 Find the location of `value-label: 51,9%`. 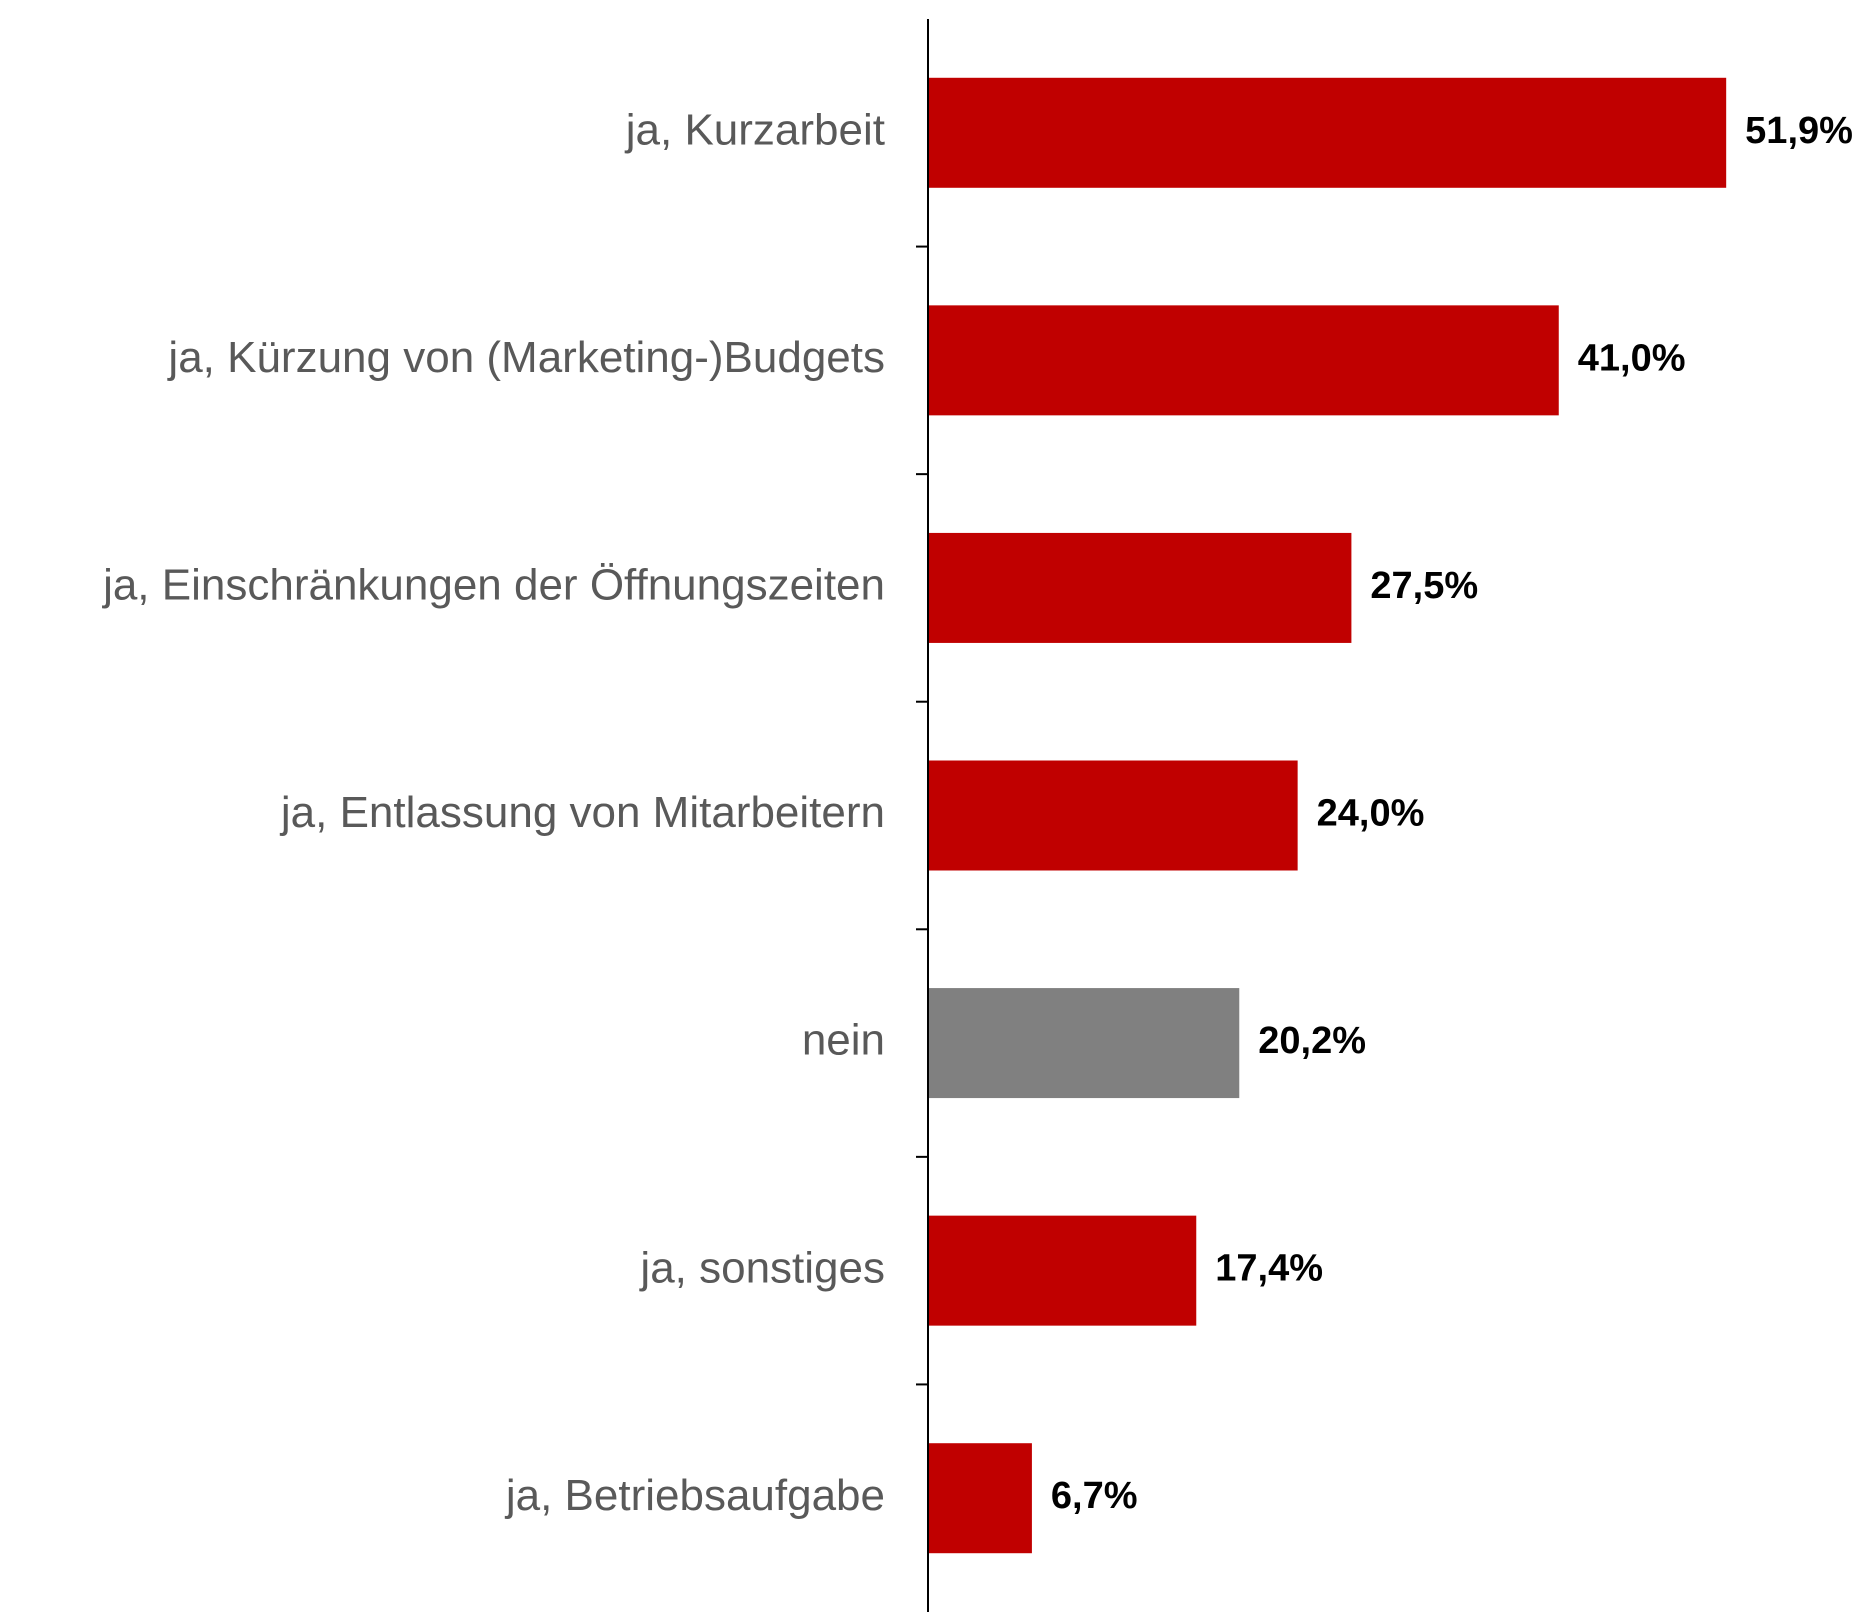

value-label: 51,9% is located at coordinates (1799, 131).